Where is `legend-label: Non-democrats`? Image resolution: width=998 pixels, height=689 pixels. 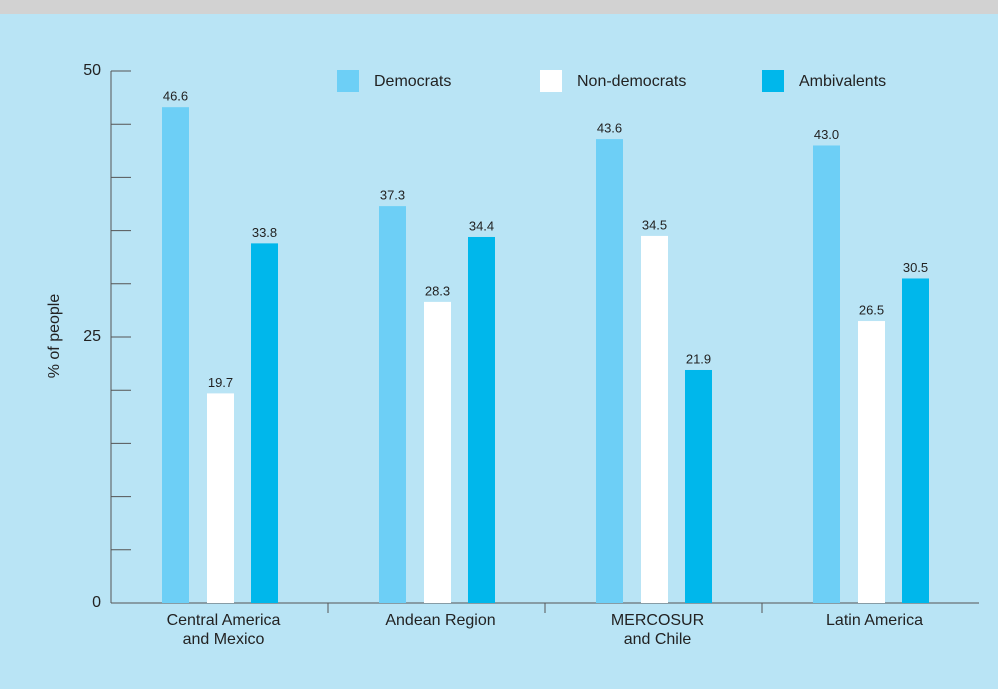
legend-label: Non-democrats is located at coordinates (631, 81).